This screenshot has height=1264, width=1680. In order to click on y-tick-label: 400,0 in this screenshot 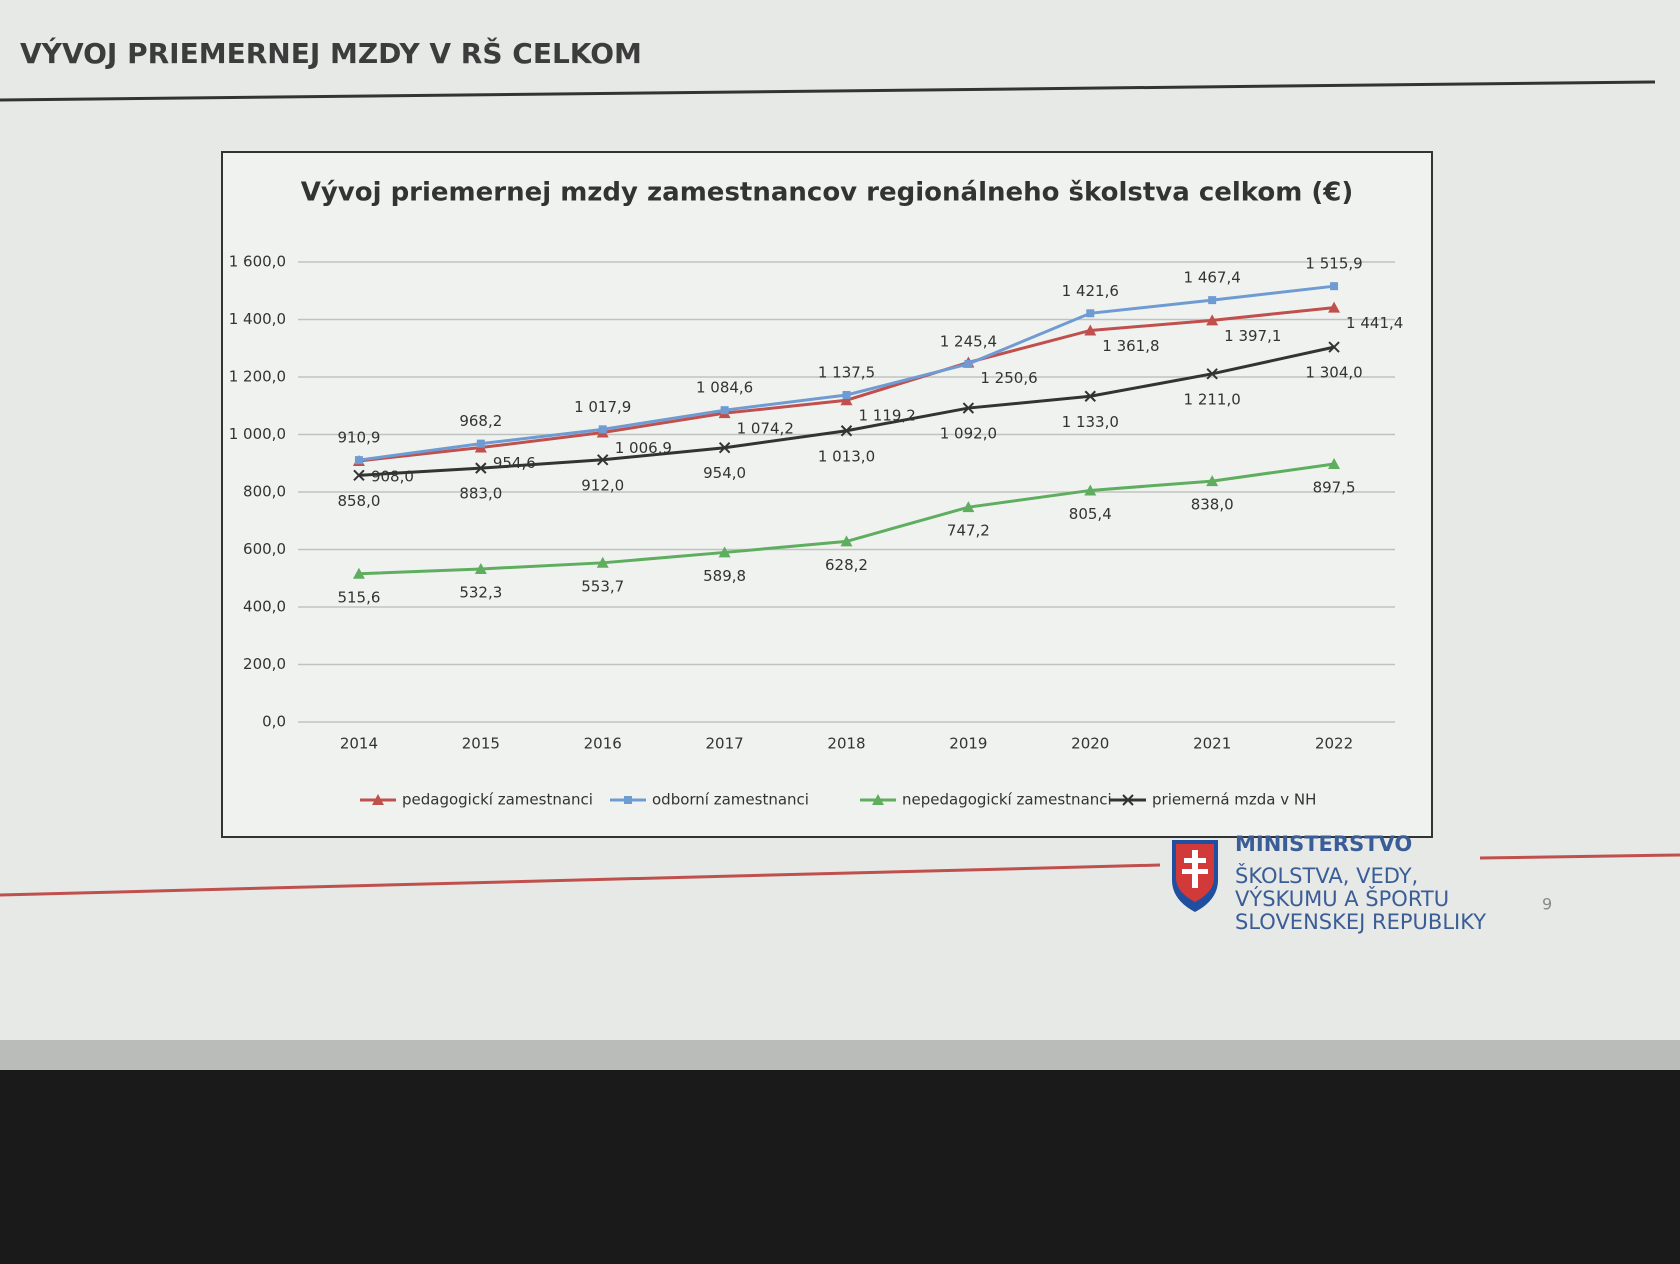, I will do `click(264, 607)`.